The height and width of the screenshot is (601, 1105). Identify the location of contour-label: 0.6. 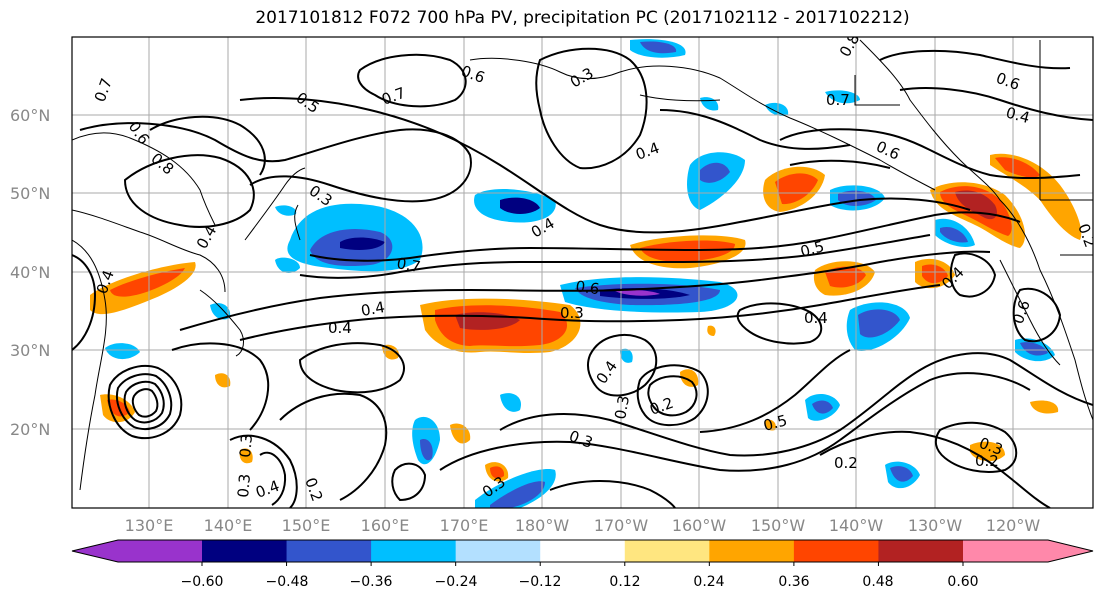
(587, 287).